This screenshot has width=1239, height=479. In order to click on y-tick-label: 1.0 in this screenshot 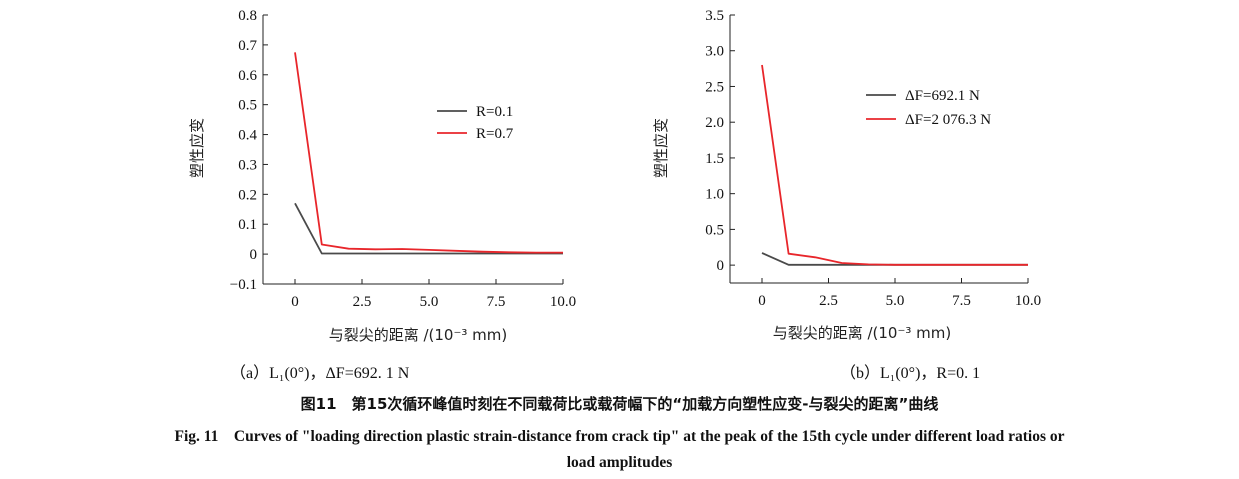, I will do `click(714, 195)`.